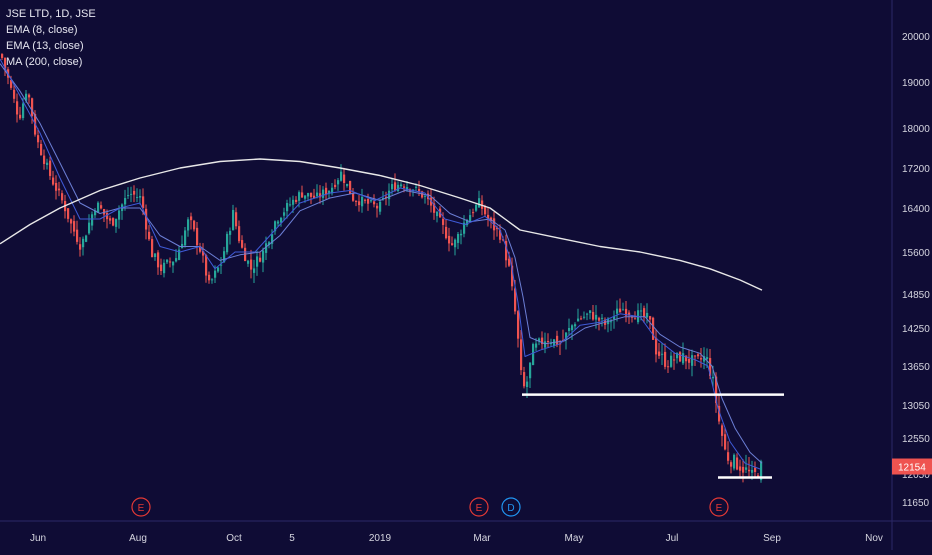 This screenshot has width=932, height=555. I want to click on ema8-legend: EMA (8, close), so click(42, 30).